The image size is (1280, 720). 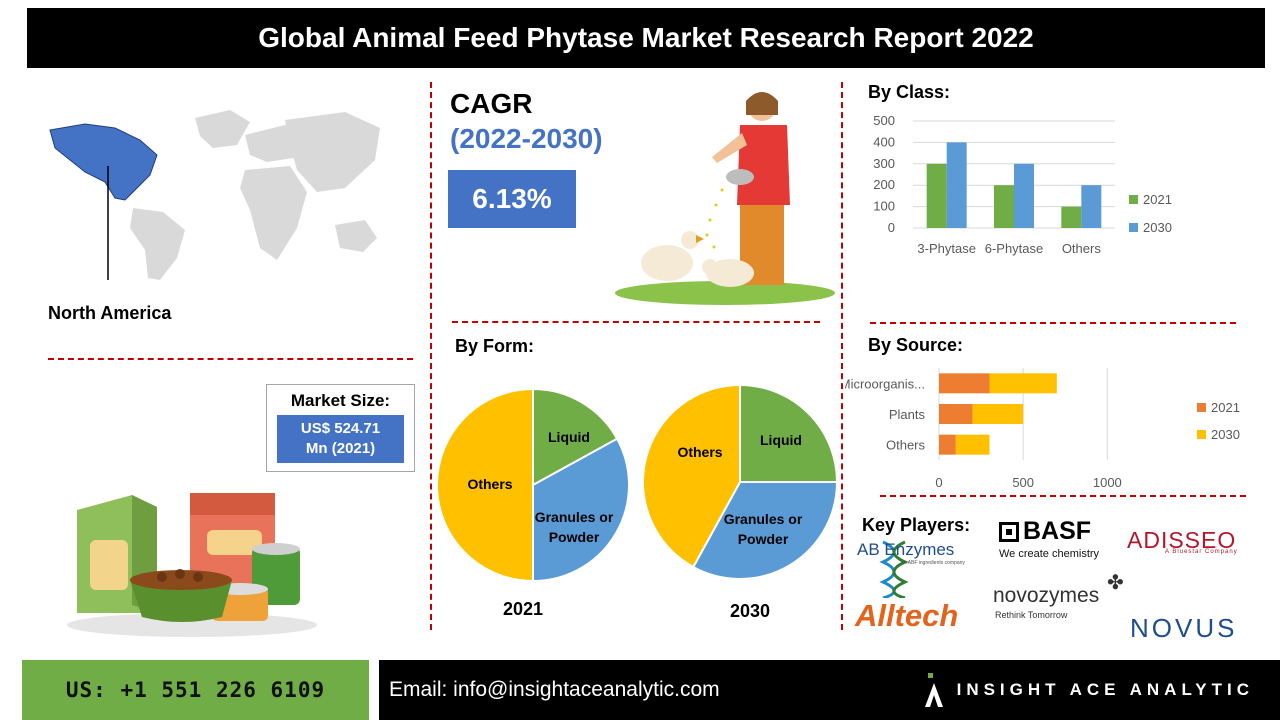 What do you see at coordinates (916, 525) in the screenshot?
I see `key-players-heading: Key Players:` at bounding box center [916, 525].